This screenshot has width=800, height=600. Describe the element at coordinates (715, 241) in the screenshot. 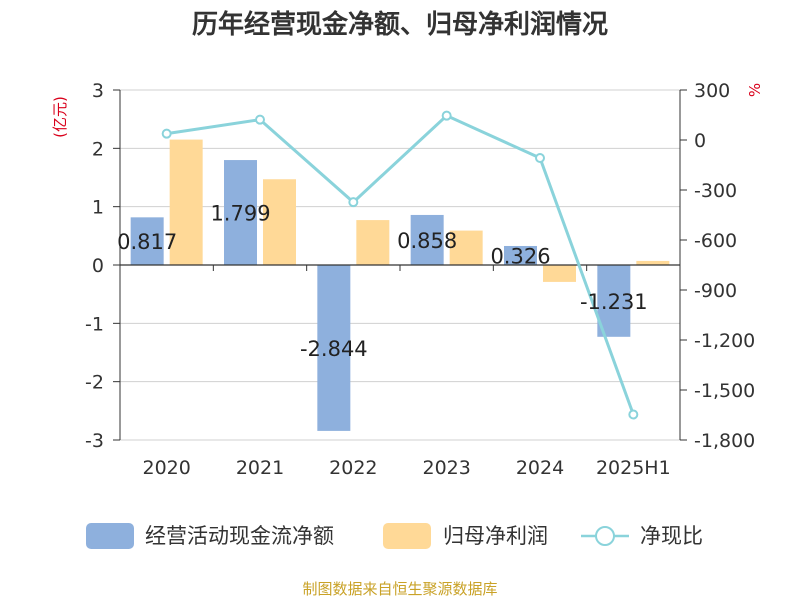

I see `y-tick-label-right: -600` at that location.